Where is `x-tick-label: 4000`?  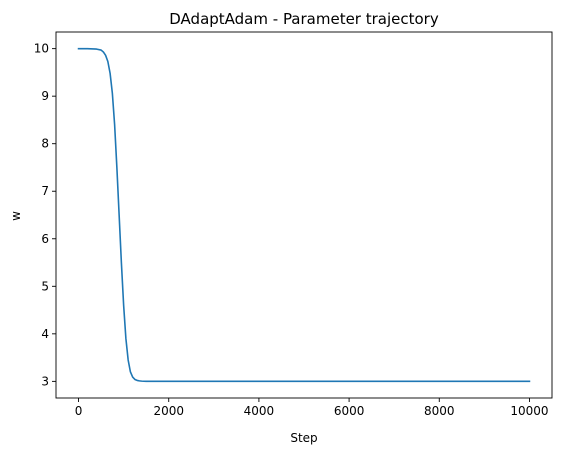 x-tick-label: 4000 is located at coordinates (259, 411).